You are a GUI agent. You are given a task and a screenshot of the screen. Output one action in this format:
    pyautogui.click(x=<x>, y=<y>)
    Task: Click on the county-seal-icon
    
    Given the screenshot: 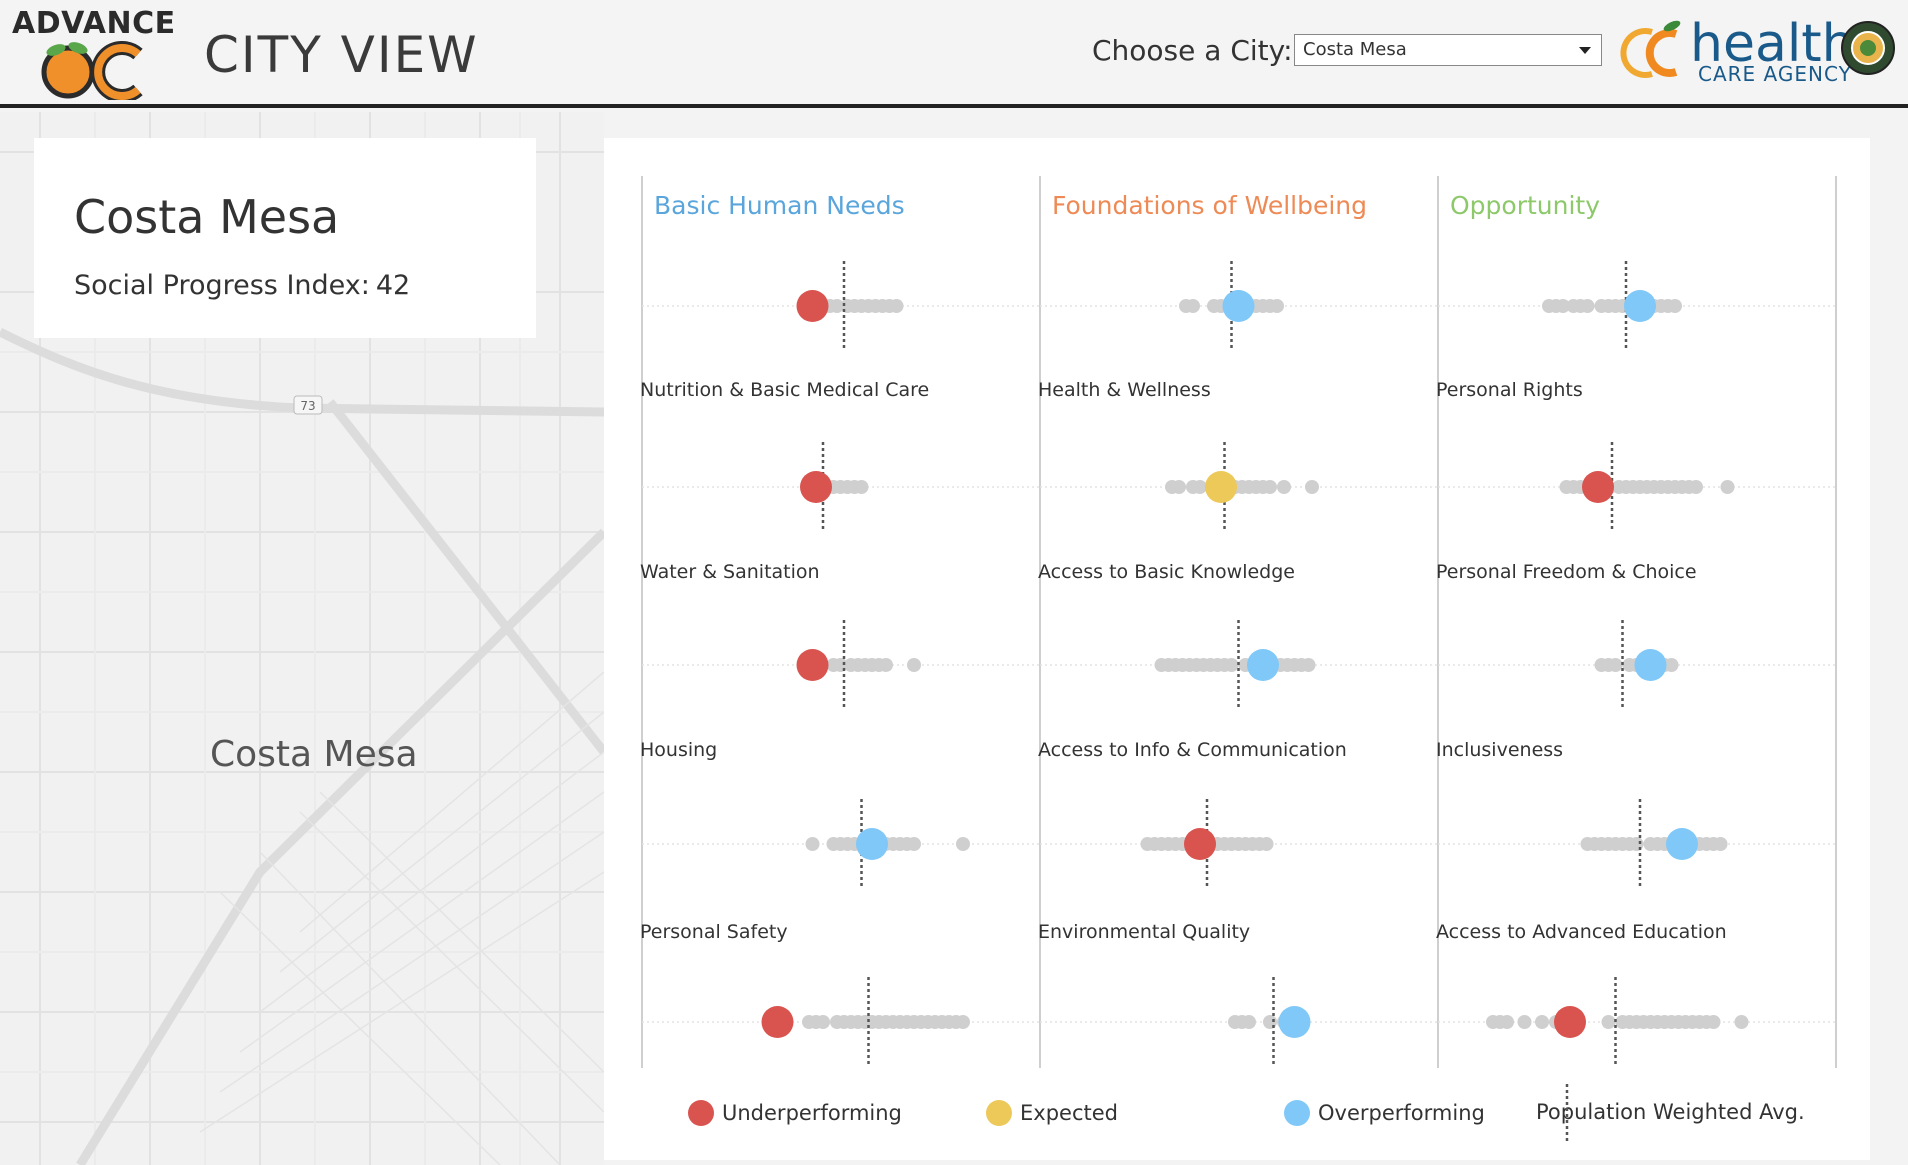 What is the action you would take?
    pyautogui.click(x=1868, y=48)
    